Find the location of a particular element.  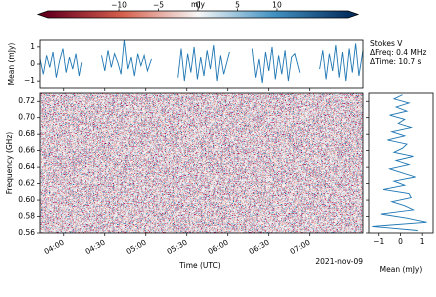

y-tick-label: 0.64 is located at coordinates (26, 166).